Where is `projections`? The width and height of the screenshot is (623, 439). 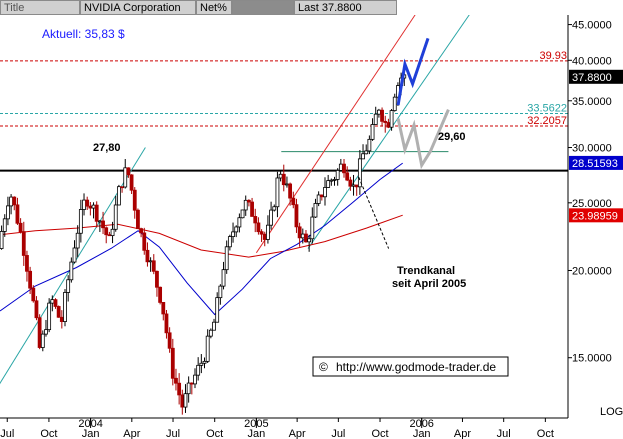
projections is located at coordinates (423, 103).